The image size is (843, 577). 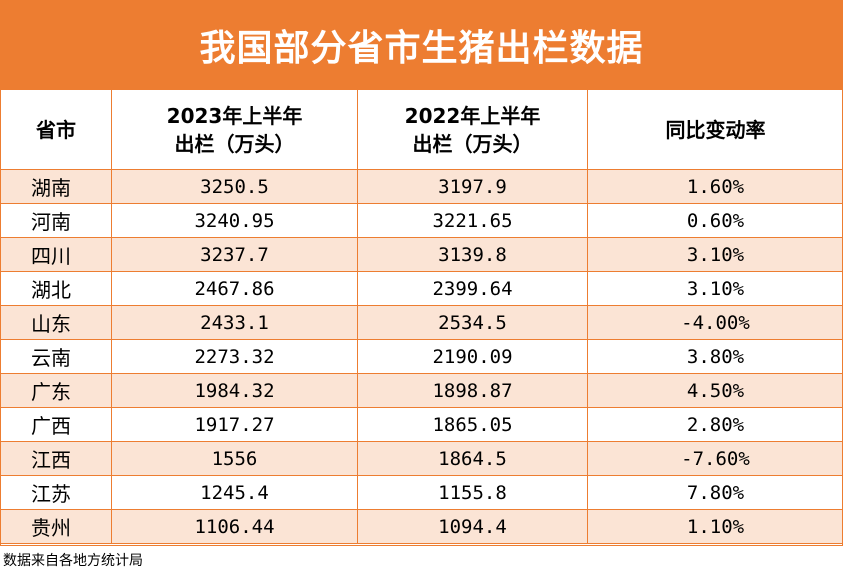 What do you see at coordinates (56, 526) in the screenshot?
I see `cell-province: 贵州` at bounding box center [56, 526].